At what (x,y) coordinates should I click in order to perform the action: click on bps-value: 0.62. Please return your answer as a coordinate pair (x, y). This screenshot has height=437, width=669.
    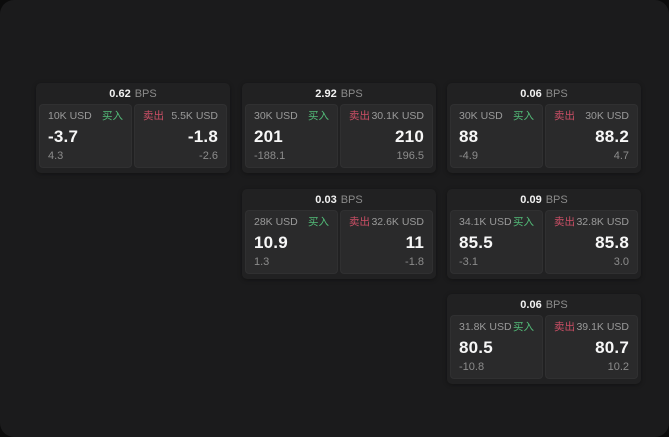
    Looking at the image, I should click on (120, 93).